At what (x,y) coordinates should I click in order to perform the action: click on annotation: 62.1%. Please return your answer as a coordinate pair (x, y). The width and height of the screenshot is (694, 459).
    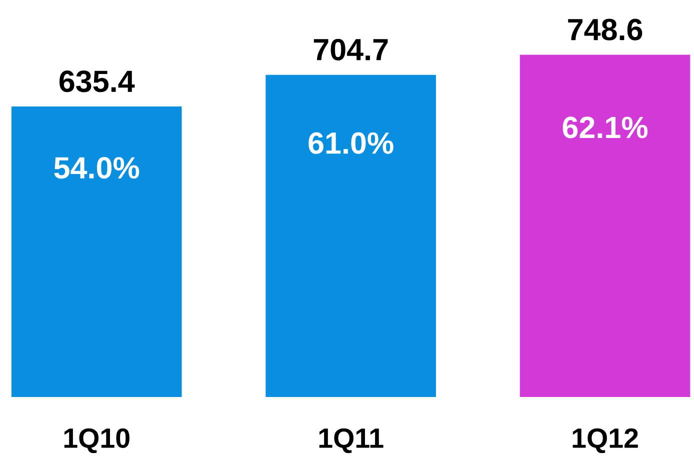
    Looking at the image, I should click on (605, 127).